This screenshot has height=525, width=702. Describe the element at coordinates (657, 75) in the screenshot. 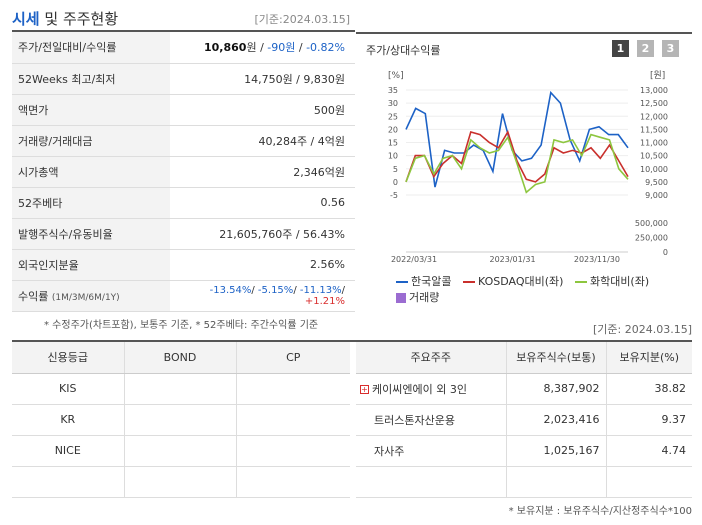

I see `right-axis-unit: [원]` at that location.